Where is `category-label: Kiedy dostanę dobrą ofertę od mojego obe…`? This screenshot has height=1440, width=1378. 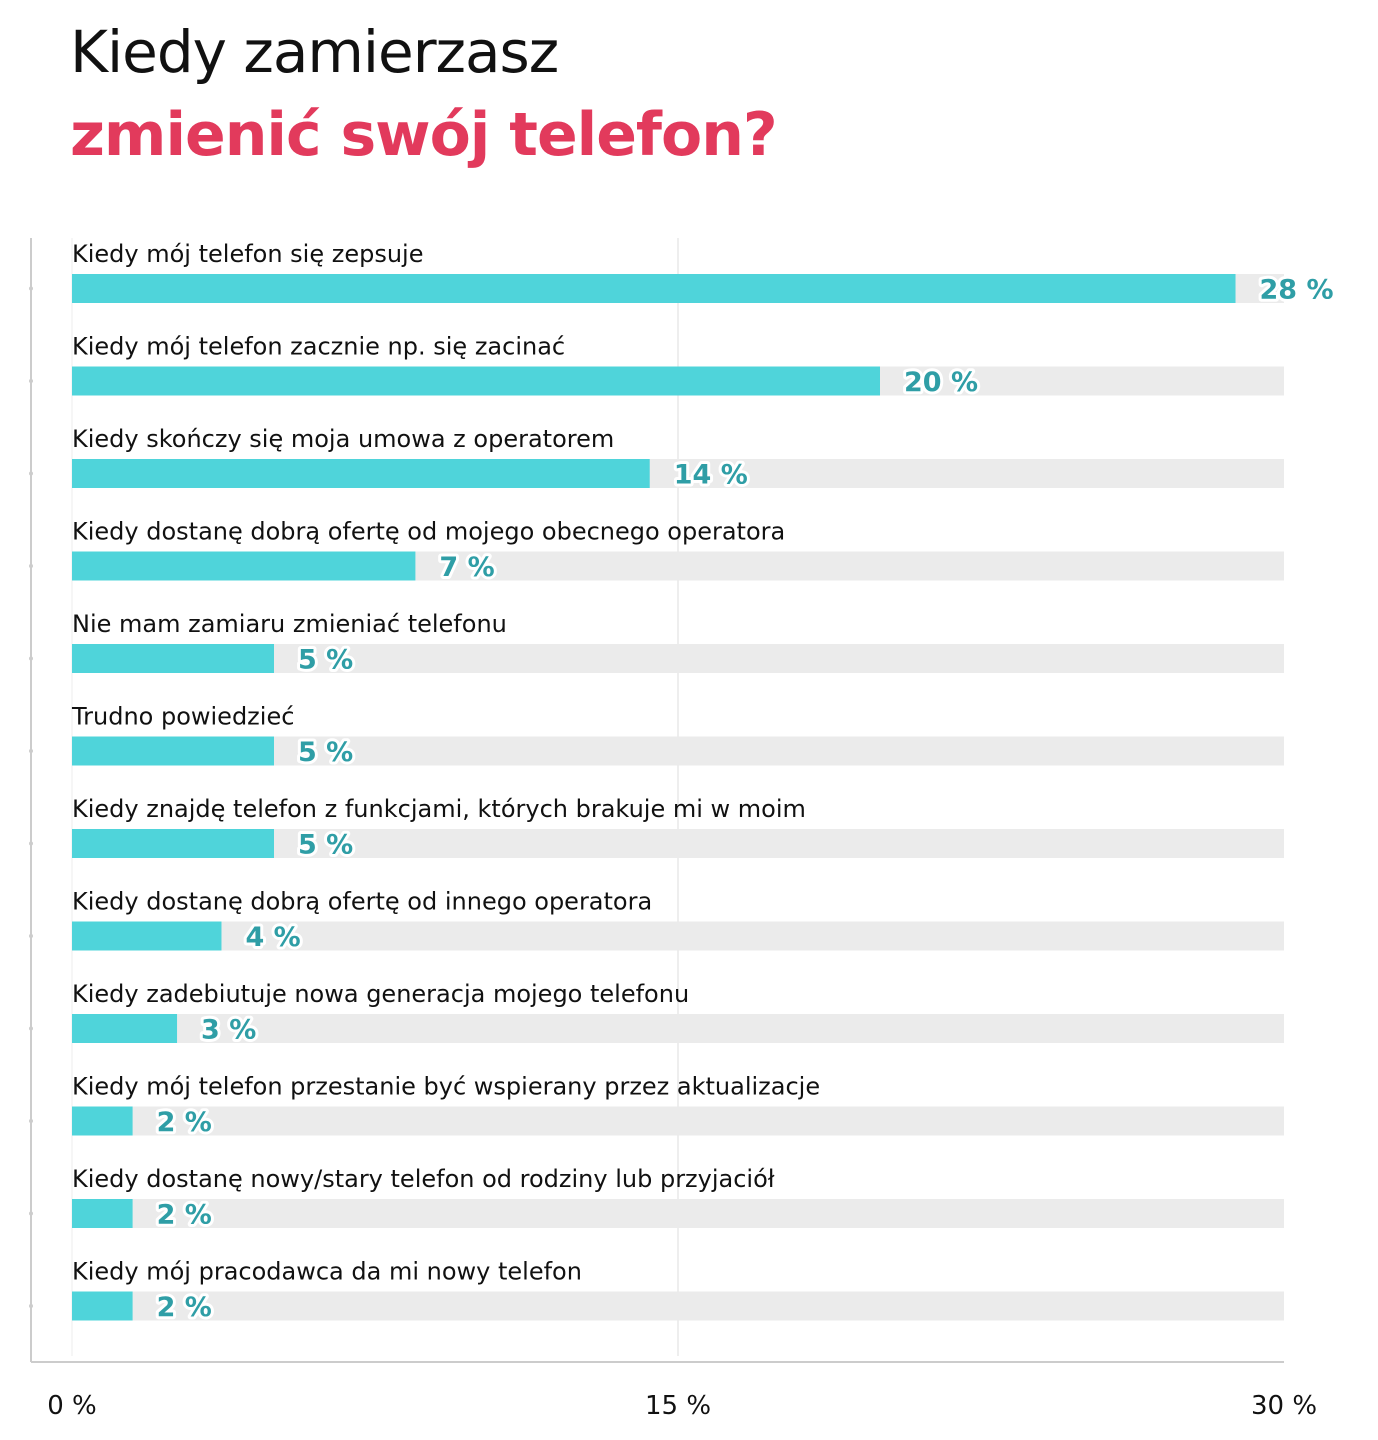 category-label: Kiedy dostanę dobrą ofertę od mojego obe… is located at coordinates (428, 532).